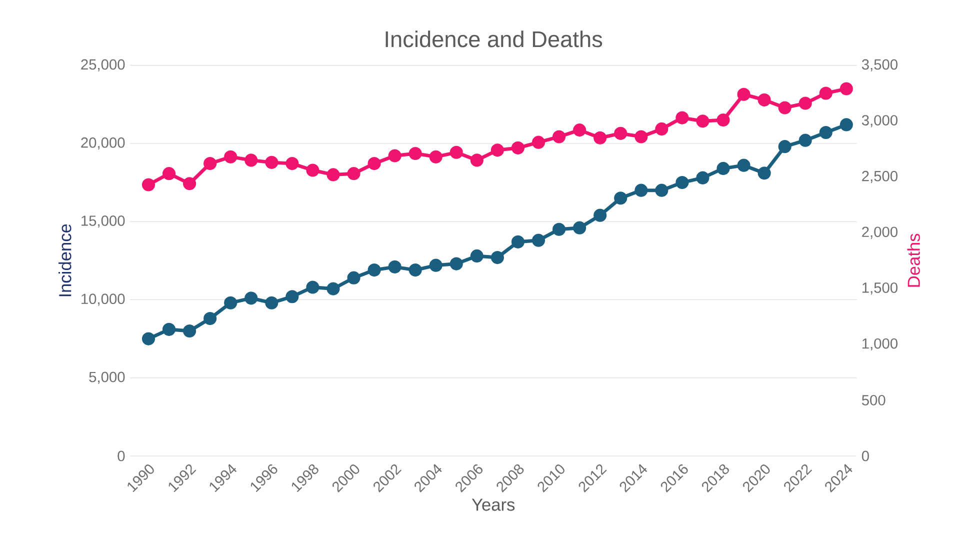 The width and height of the screenshot is (961, 542). Describe the element at coordinates (65, 260) in the screenshot. I see `y-axis-title: Incidence` at that location.